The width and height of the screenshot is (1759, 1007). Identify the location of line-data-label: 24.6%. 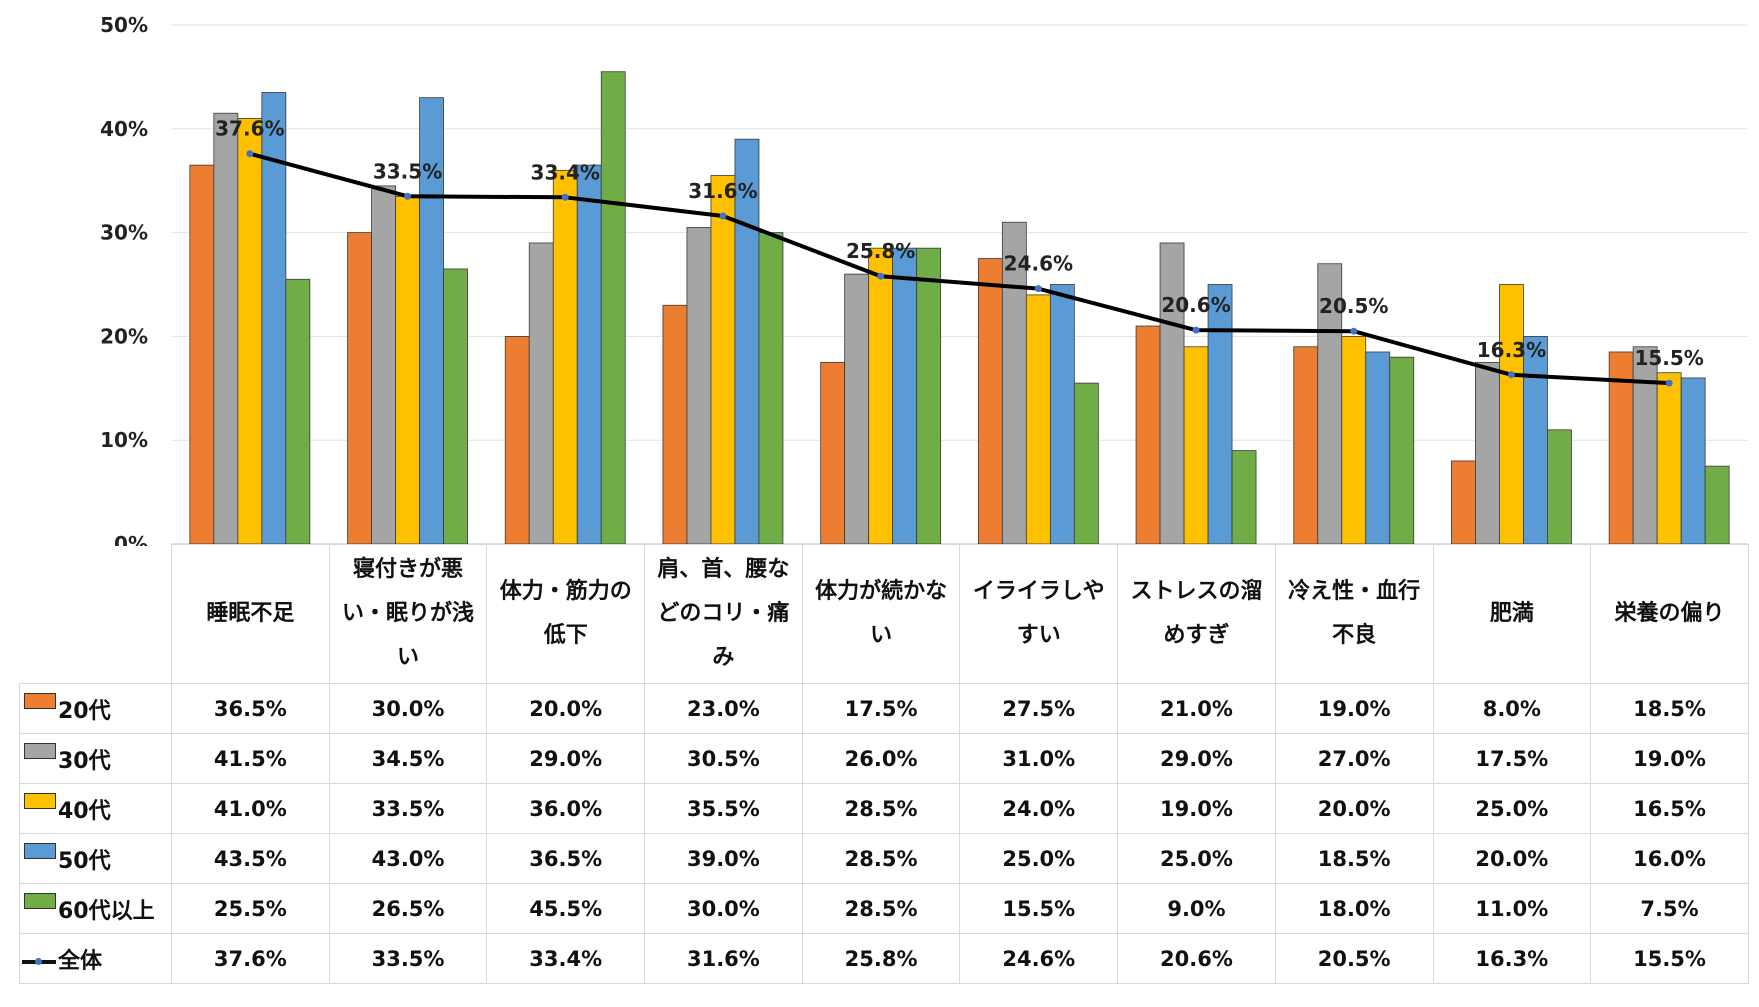
(1038, 264).